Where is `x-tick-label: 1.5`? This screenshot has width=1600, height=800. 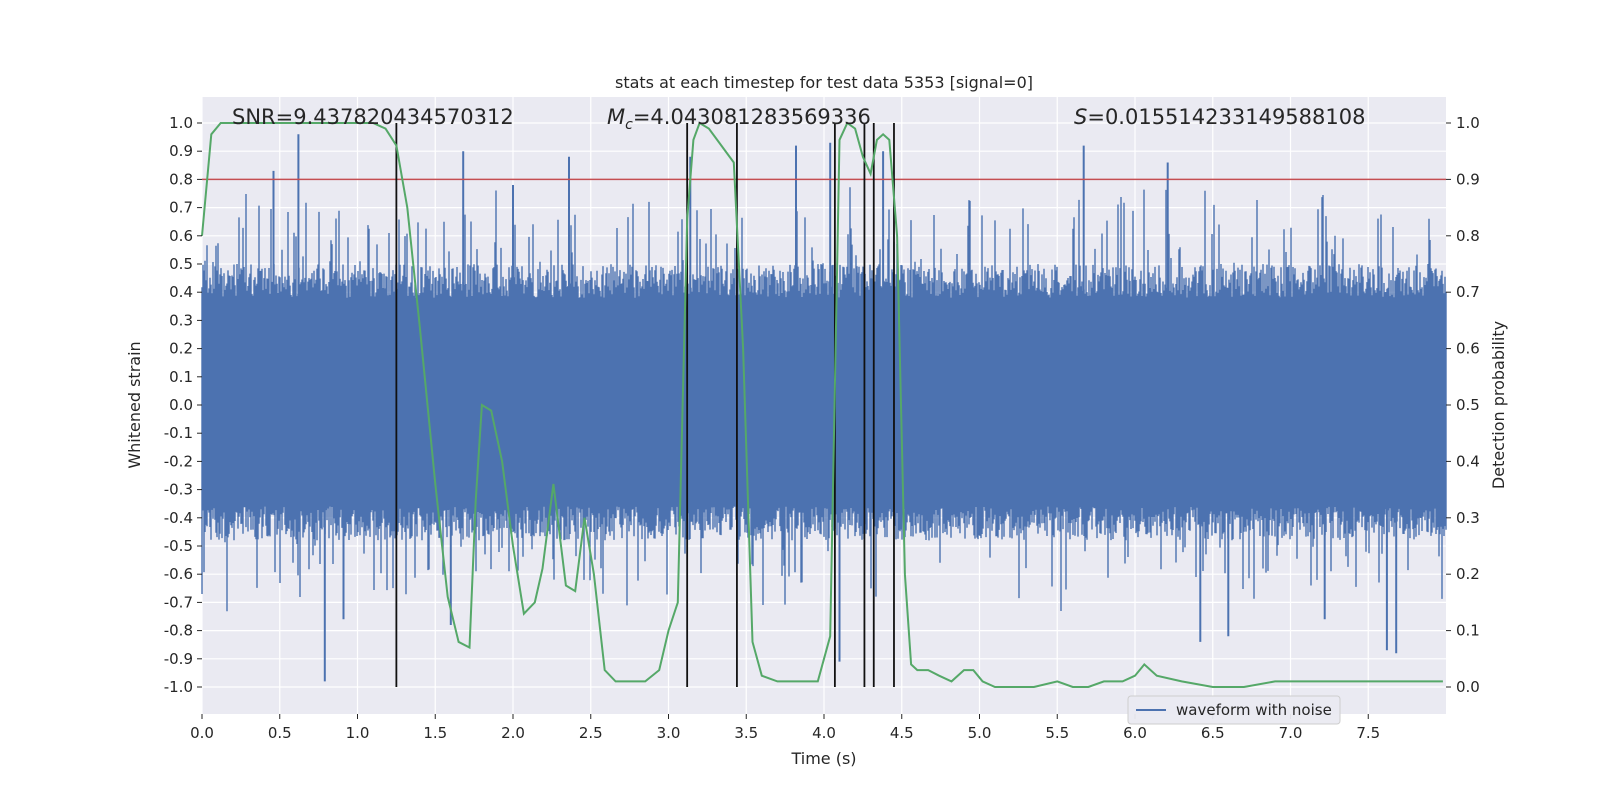 x-tick-label: 1.5 is located at coordinates (435, 733).